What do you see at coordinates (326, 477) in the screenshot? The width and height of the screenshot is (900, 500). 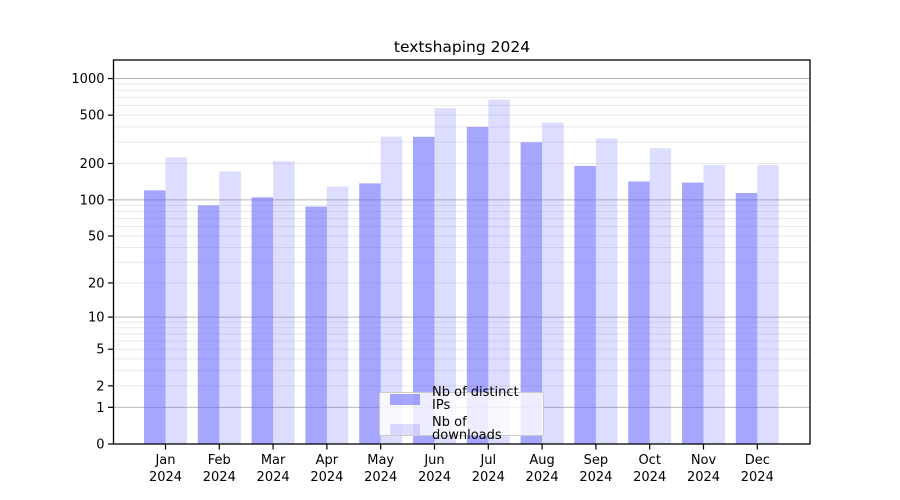 I see `x-tick-year-apr: 2024` at bounding box center [326, 477].